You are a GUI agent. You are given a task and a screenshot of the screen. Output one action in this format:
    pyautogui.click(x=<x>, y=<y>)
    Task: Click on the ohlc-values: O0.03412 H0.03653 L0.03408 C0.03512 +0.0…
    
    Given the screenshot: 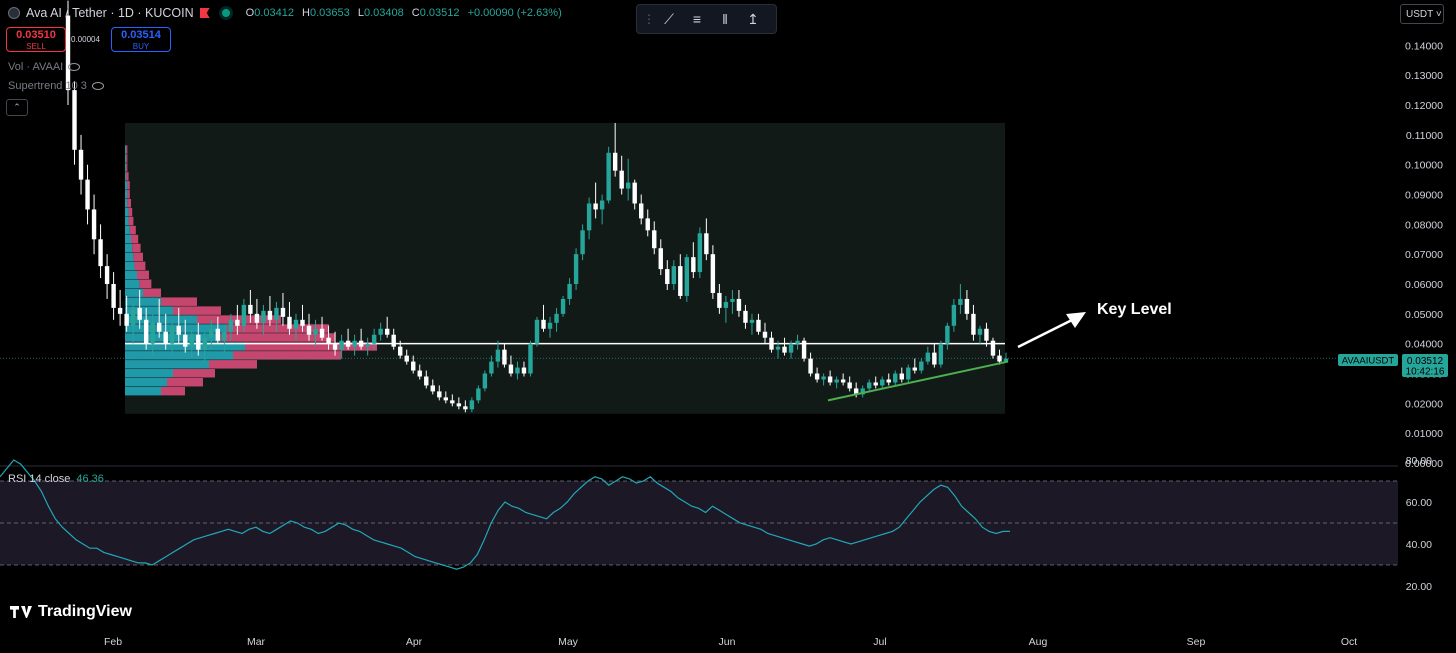 What is the action you would take?
    pyautogui.click(x=406, y=13)
    